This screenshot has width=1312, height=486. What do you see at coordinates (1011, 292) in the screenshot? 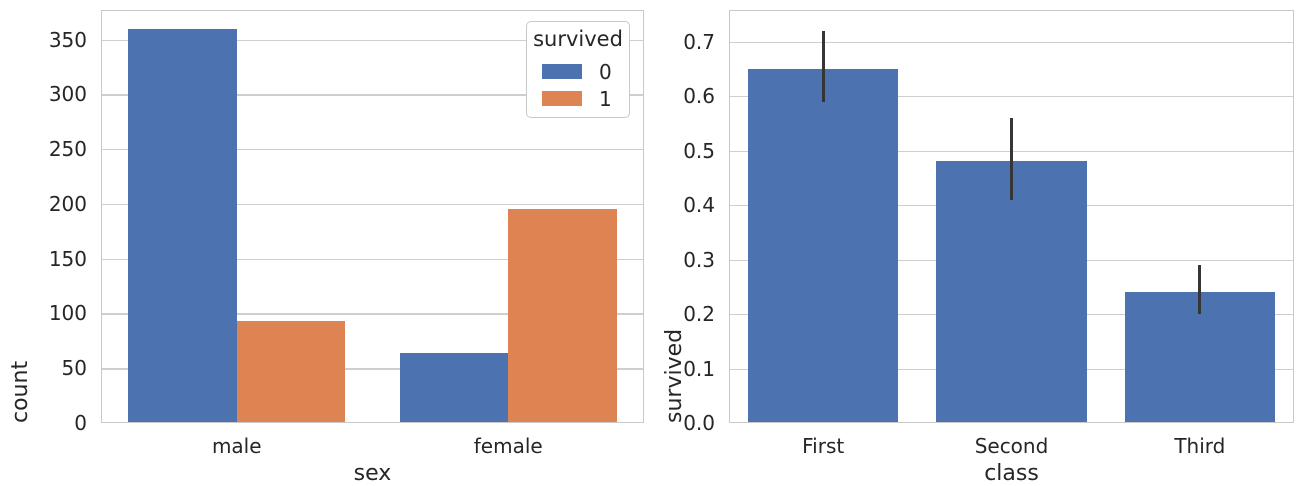
I see `bar-second-survived` at bounding box center [1011, 292].